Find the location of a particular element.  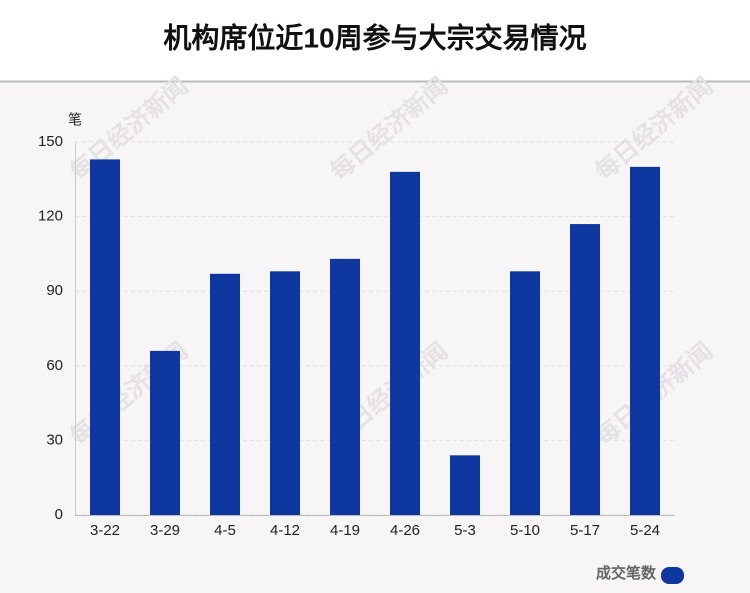

y-tick-label: 120 is located at coordinates (50, 216).